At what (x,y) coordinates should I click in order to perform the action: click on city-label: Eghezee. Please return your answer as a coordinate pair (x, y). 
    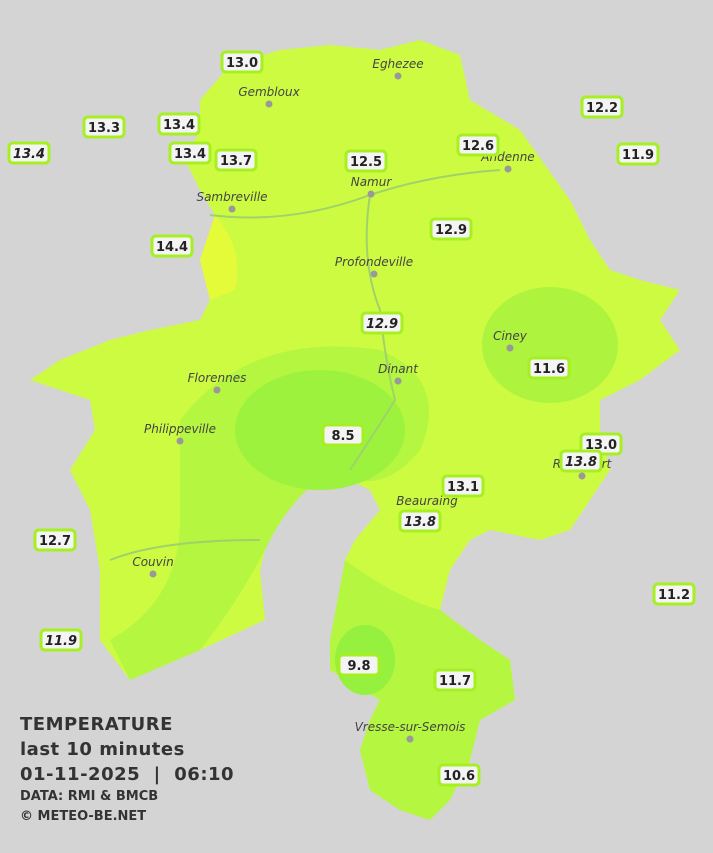
    Looking at the image, I should click on (397, 64).